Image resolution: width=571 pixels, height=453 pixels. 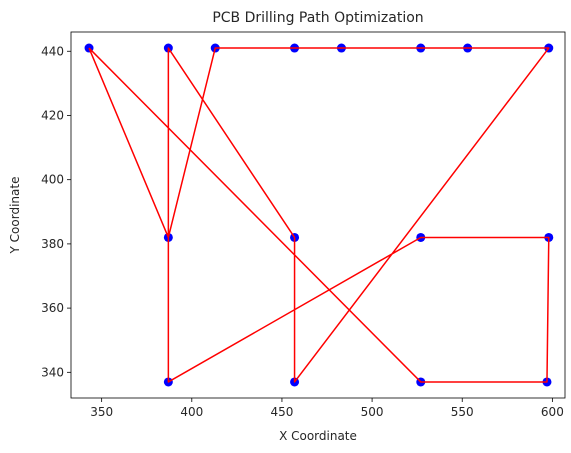 What do you see at coordinates (327, 408) in the screenshot?
I see `x-axis-ticks: 350 400 450 500 550 600` at bounding box center [327, 408].